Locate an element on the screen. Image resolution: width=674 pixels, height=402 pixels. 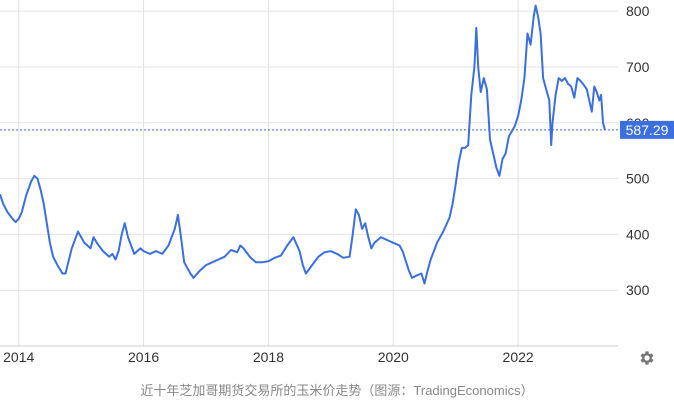
last-value-label: 587.29 is located at coordinates (647, 130).